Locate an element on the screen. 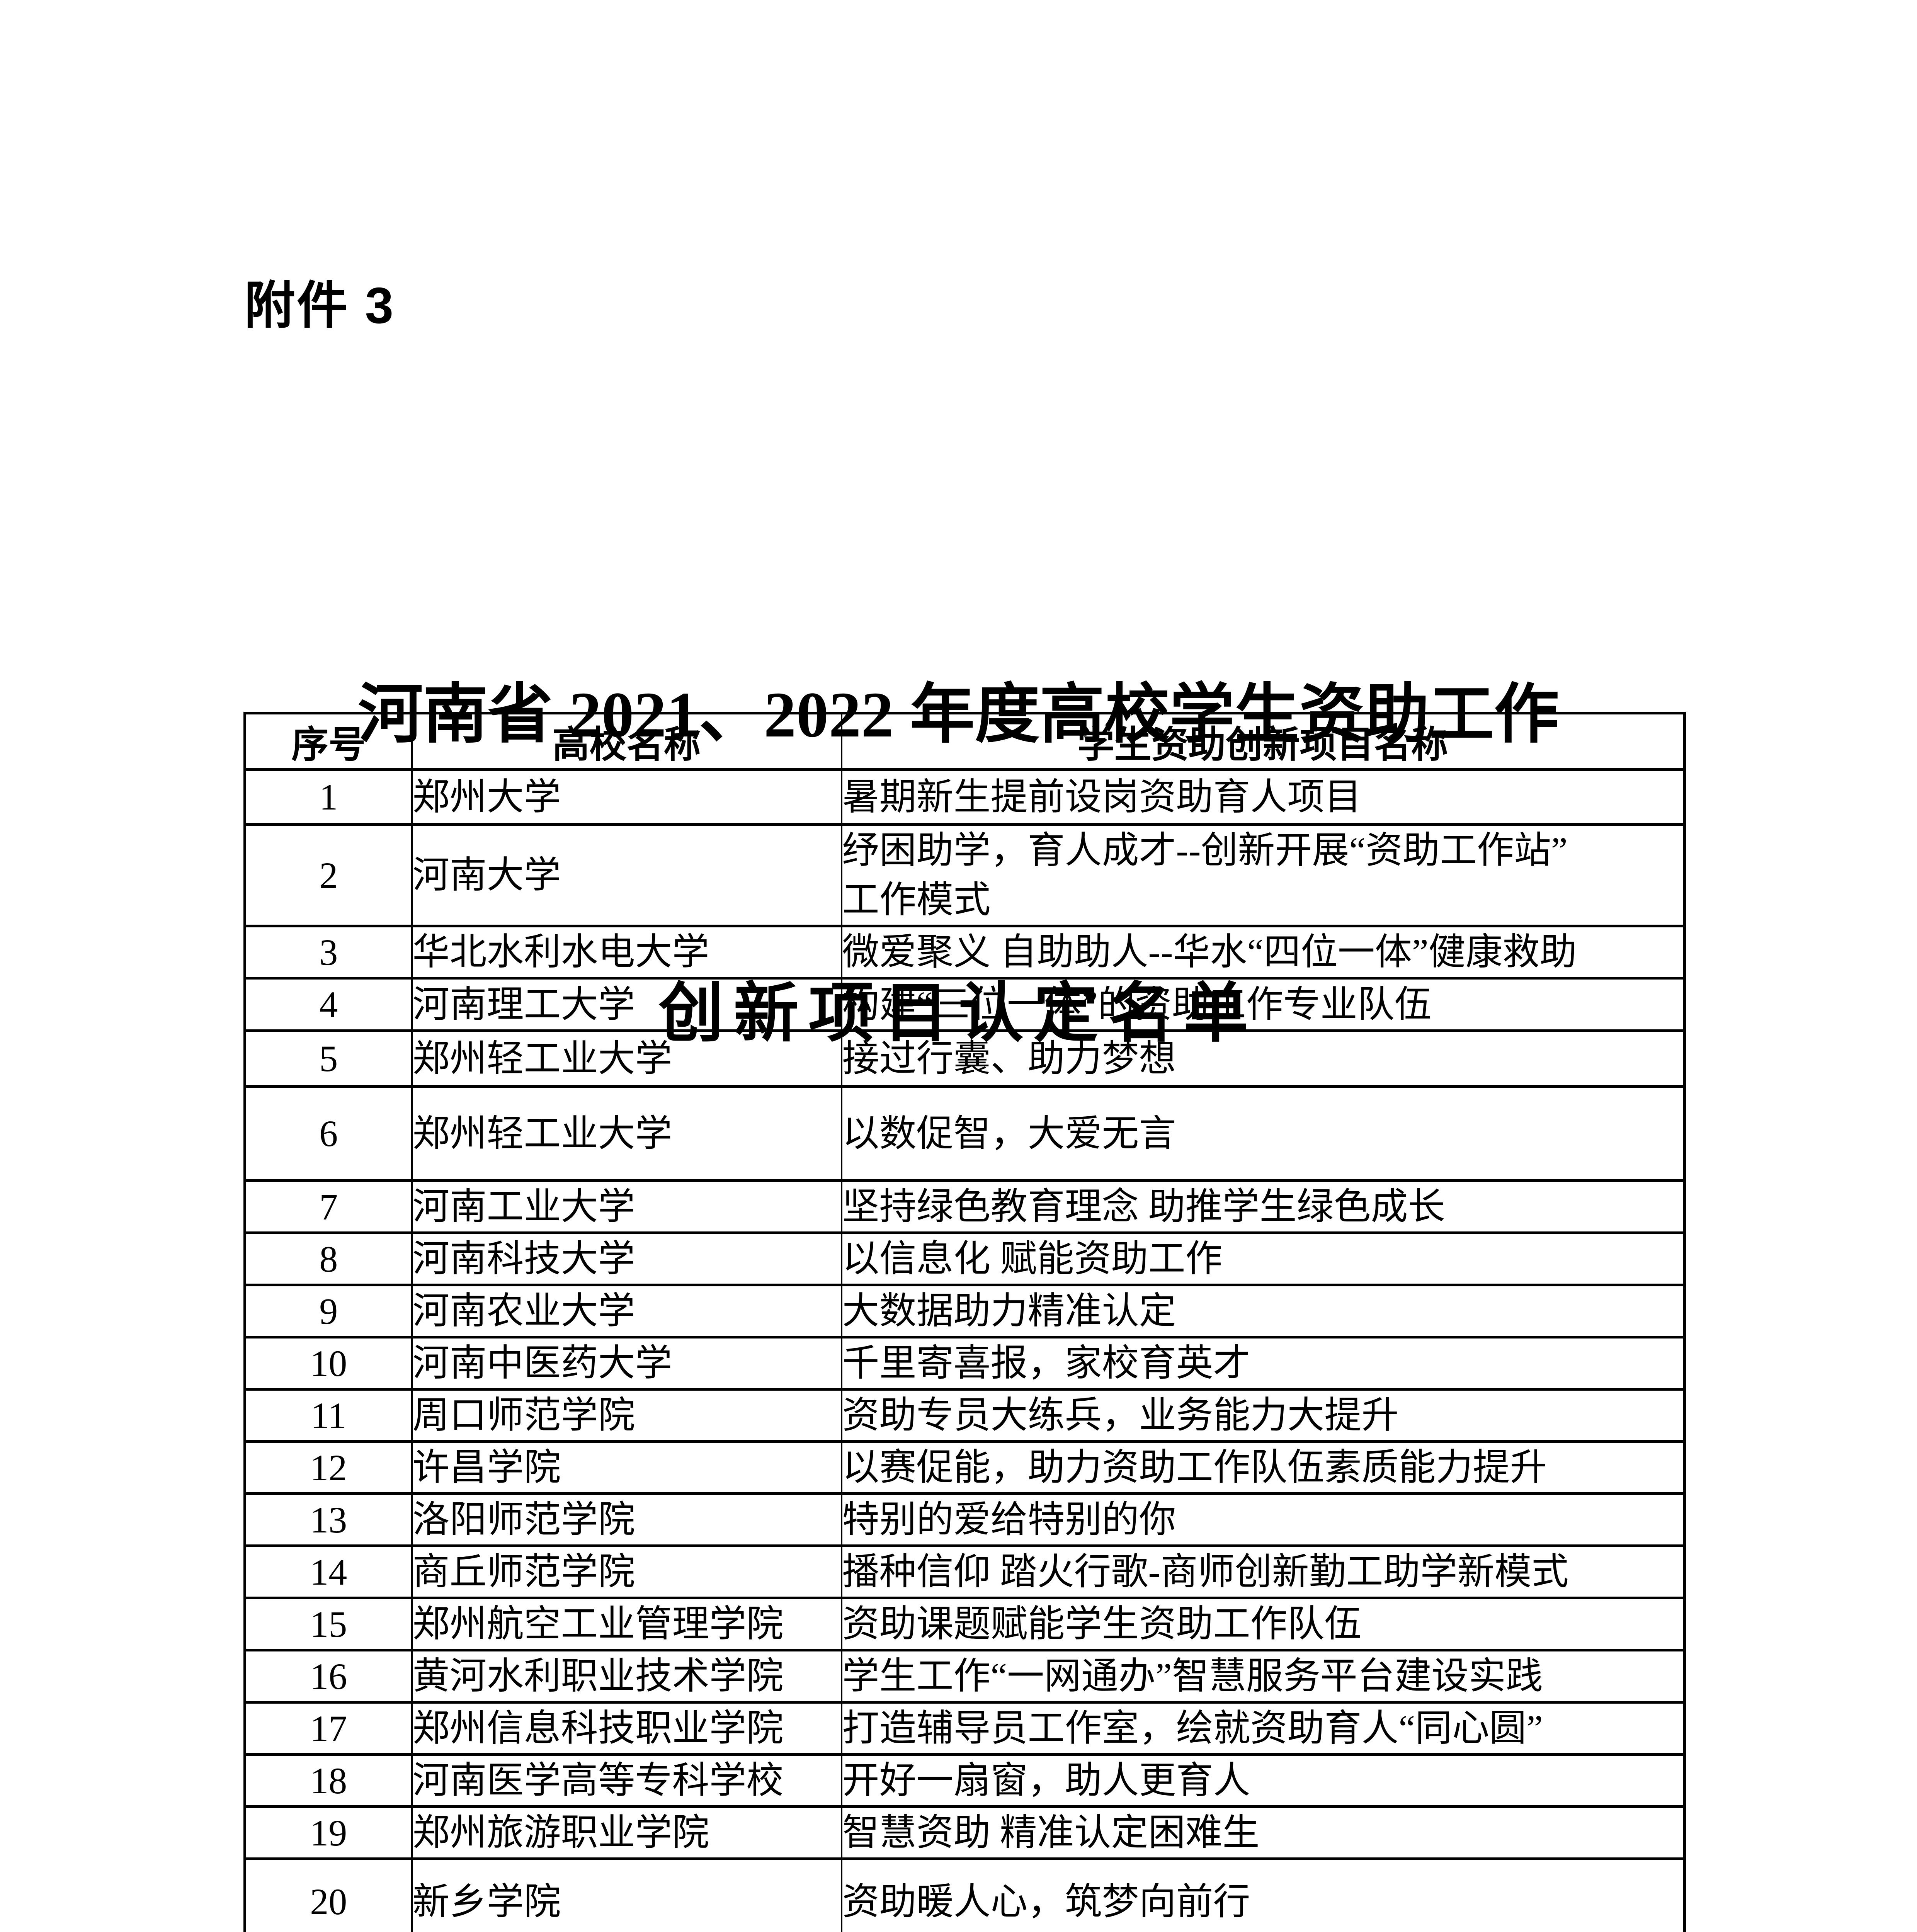  table-row: 2 河南大学 纾困助学，育人成才--创新开展“资助工作站” 工作模式 is located at coordinates (965, 875).